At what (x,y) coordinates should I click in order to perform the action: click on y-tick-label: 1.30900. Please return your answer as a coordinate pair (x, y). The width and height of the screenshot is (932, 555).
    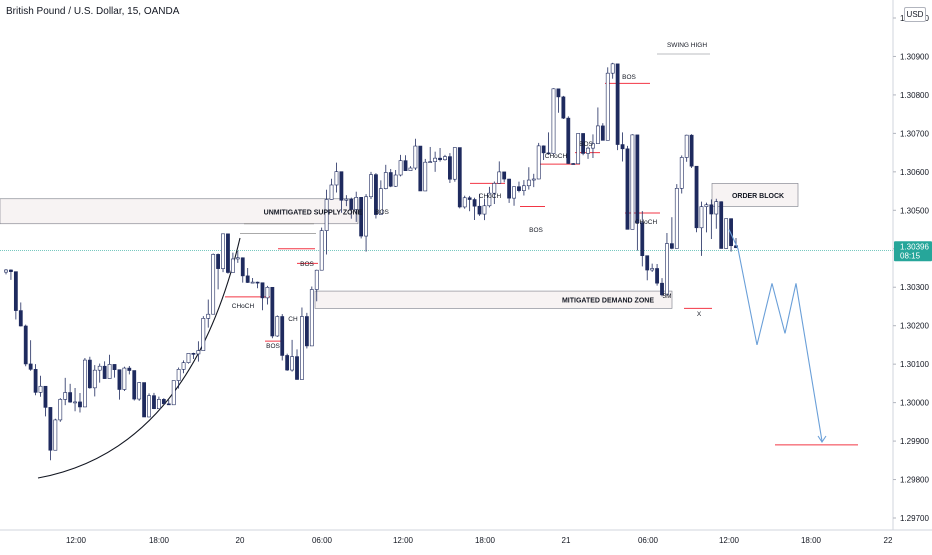
    Looking at the image, I should click on (914, 56).